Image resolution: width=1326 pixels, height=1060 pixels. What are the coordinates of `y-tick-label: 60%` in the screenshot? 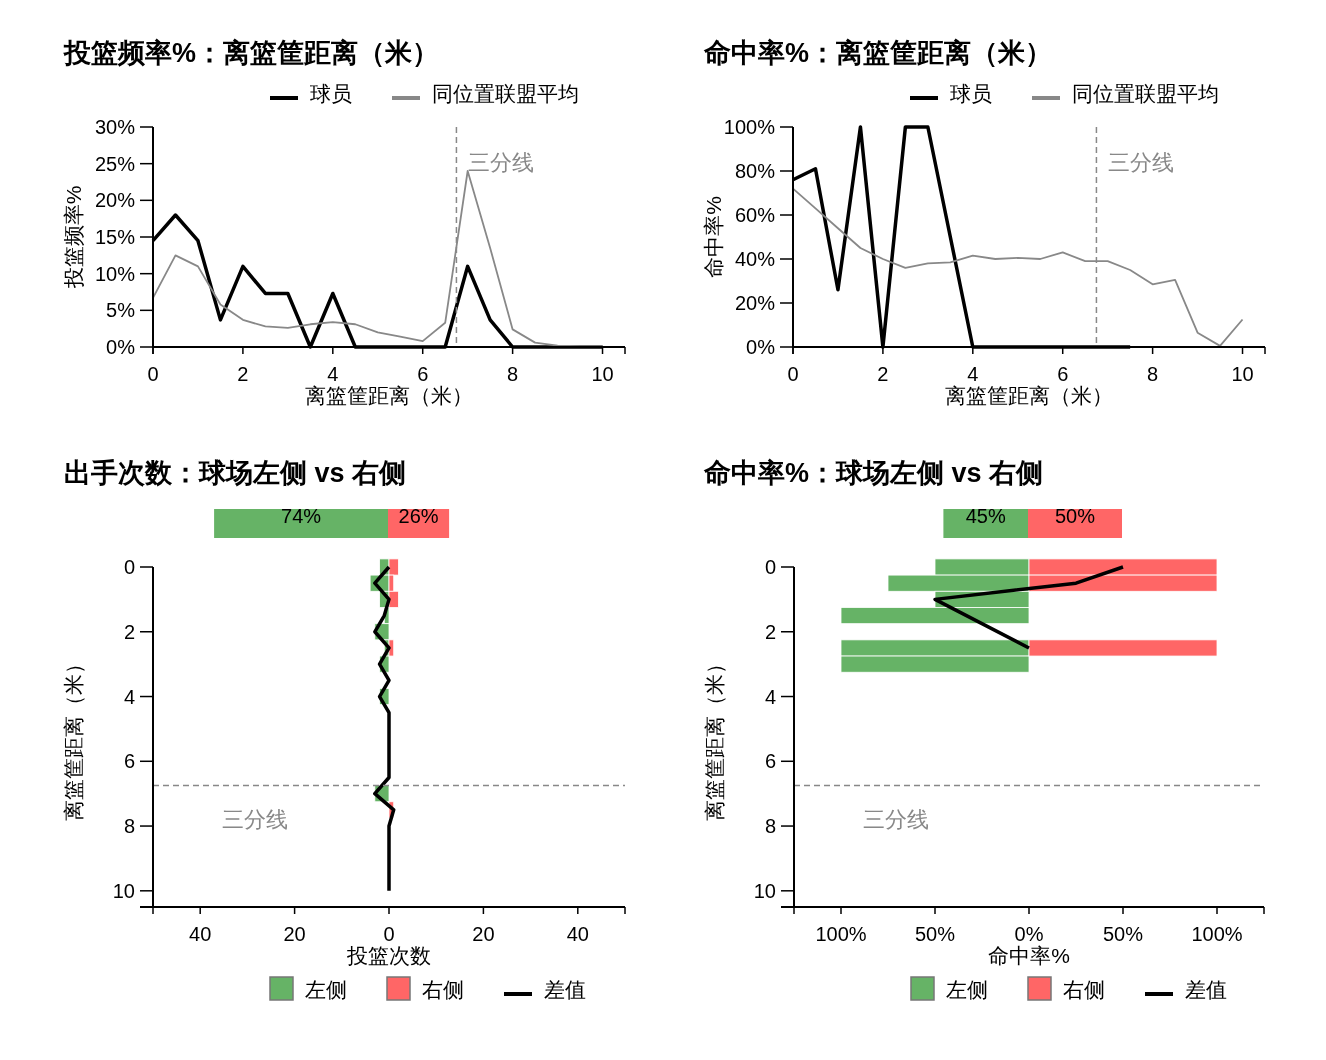 It's located at (755, 215).